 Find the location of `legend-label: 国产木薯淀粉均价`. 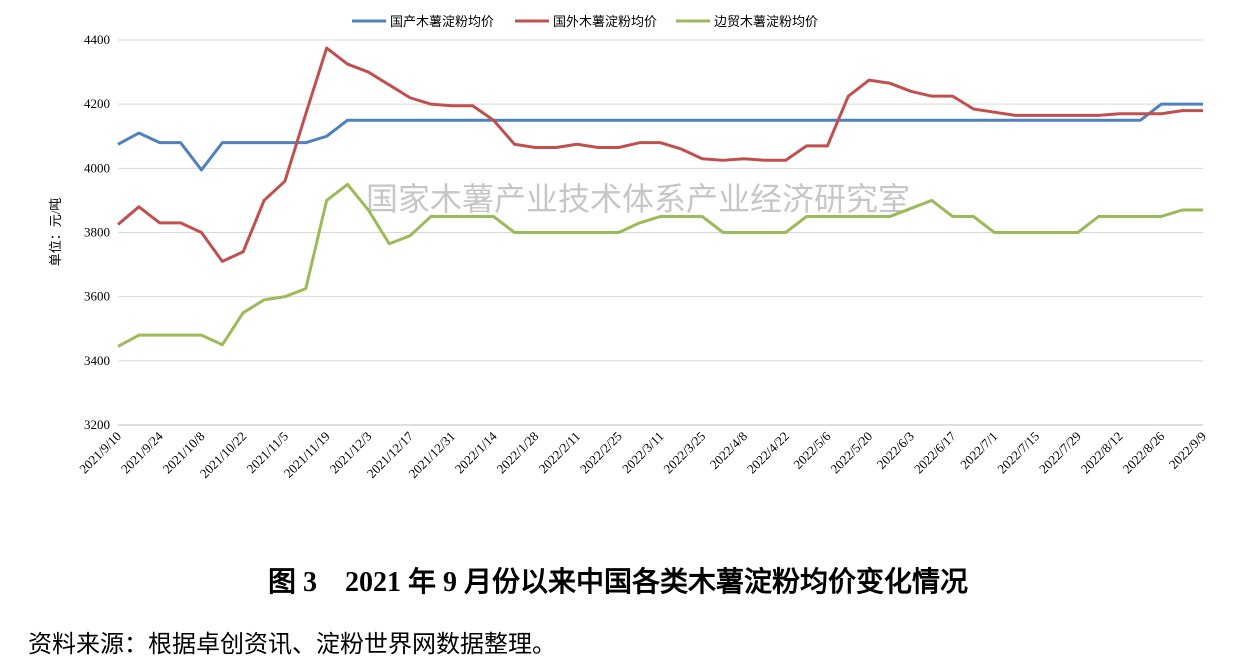

legend-label: 国产木薯淀粉均价 is located at coordinates (442, 21).